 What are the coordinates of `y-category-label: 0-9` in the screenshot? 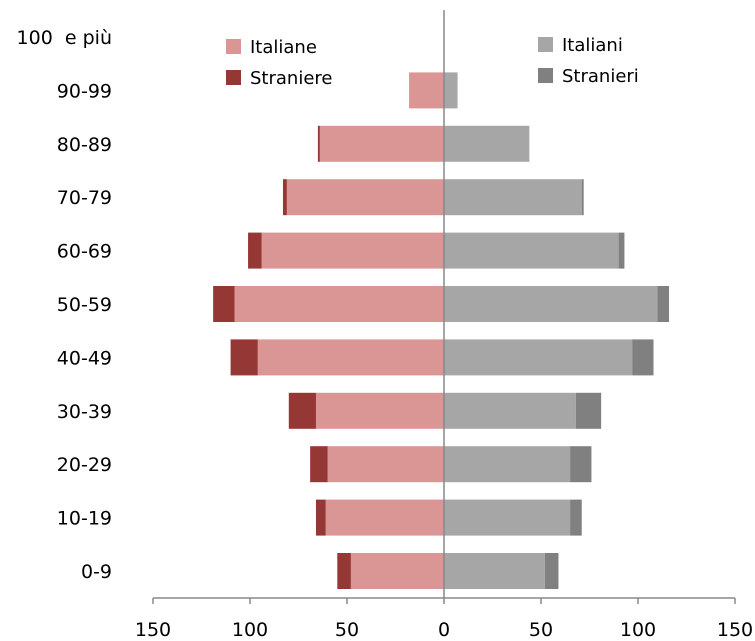 It's located at (96, 572).